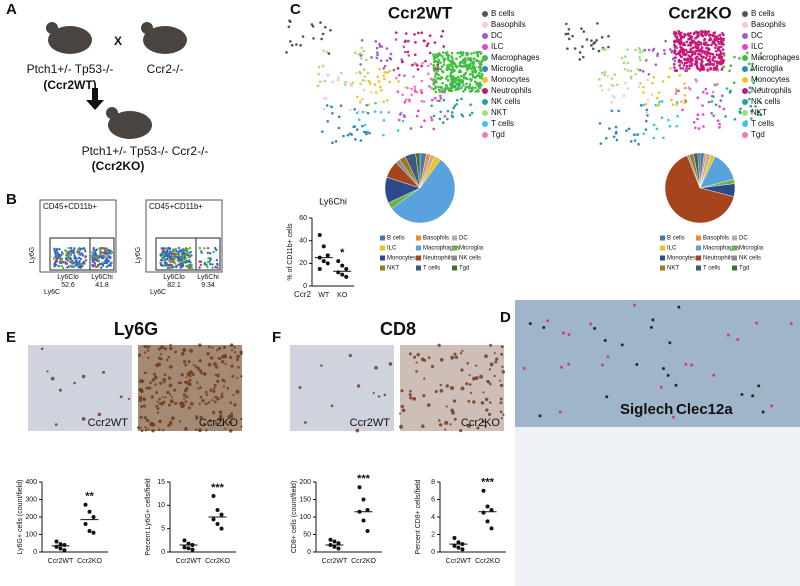 This screenshot has height=586, width=800. What do you see at coordinates (418, 170) in the screenshot?
I see `pie-slice` at bounding box center [418, 170].